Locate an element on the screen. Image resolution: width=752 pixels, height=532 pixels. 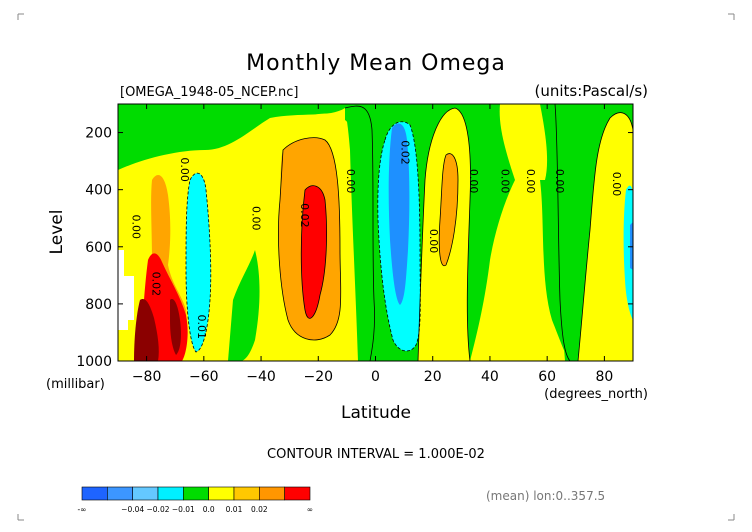
x-tick-label: 60 is located at coordinates (547, 377).